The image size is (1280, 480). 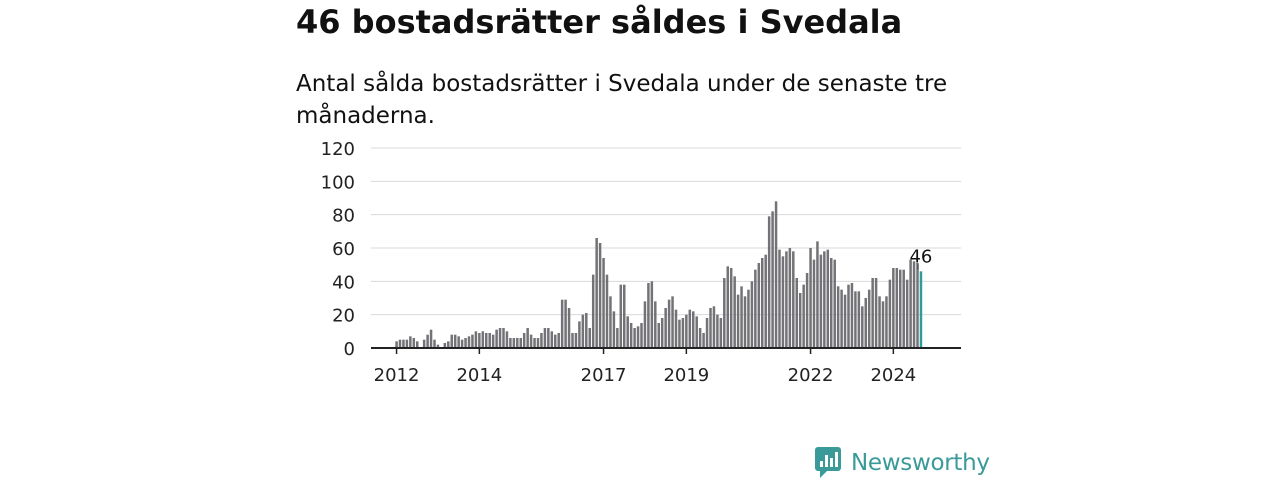 What do you see at coordinates (902, 463) in the screenshot?
I see `newsworthy-logo: Newsworthy` at bounding box center [902, 463].